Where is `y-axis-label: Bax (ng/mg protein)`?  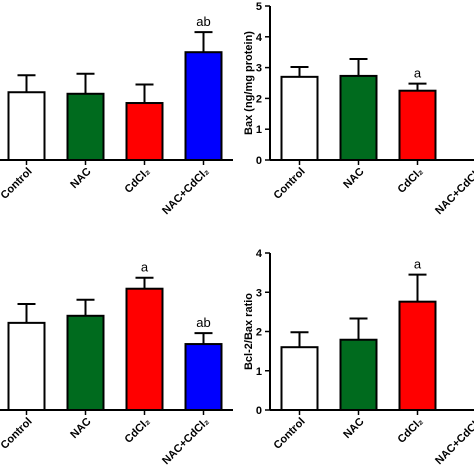 y-axis-label: Bax (ng/mg protein) is located at coordinates (249, 83).